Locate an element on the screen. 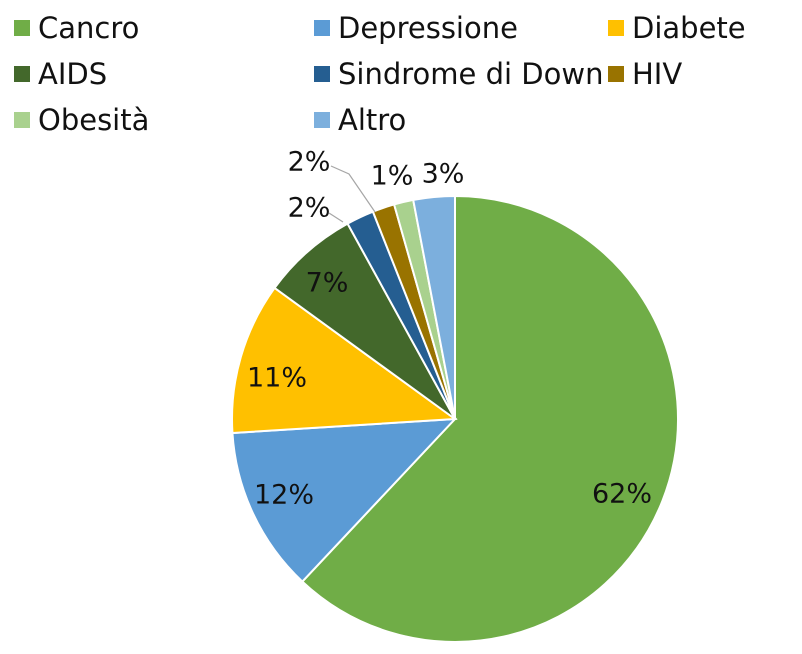 The height and width of the screenshot is (654, 802). legend-label-altro: Altro is located at coordinates (372, 119).